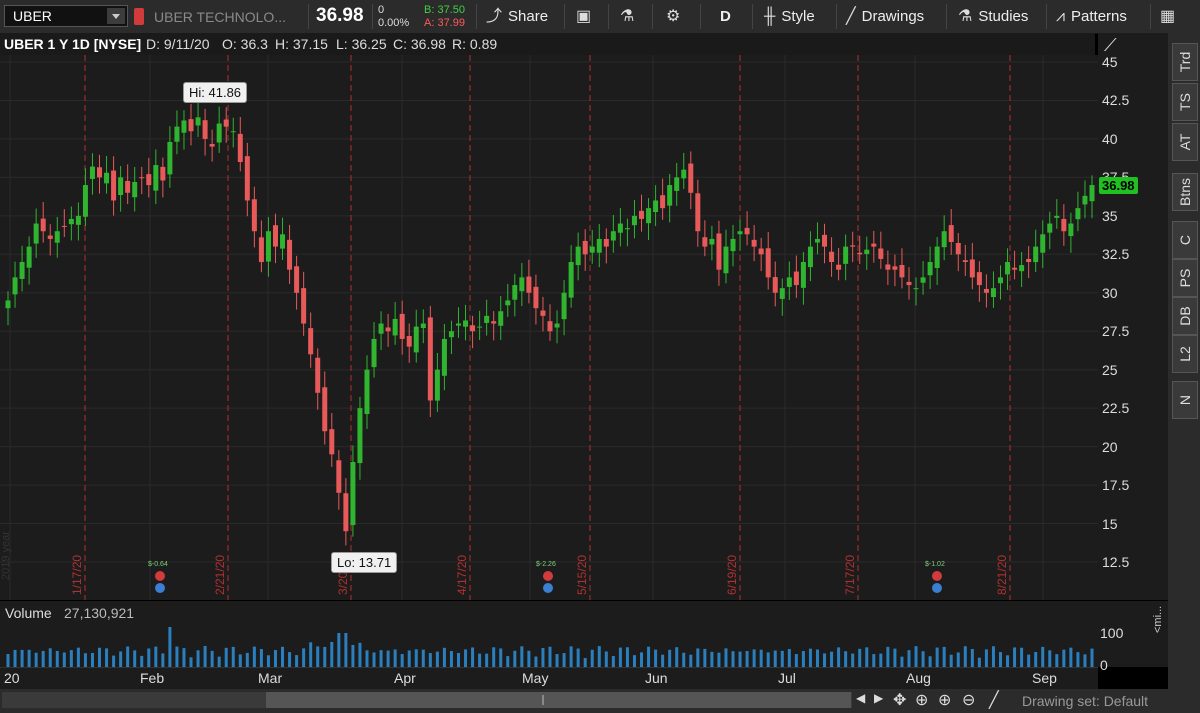  What do you see at coordinates (1185, 316) in the screenshot?
I see `sidebar-tab-db: DB` at bounding box center [1185, 316].